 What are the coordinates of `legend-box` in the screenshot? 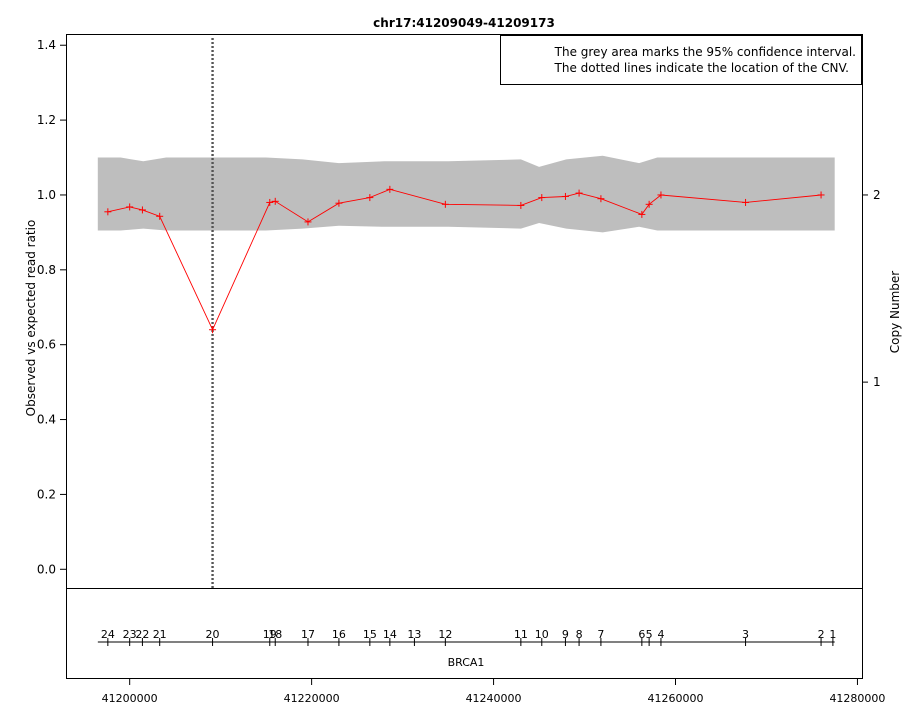 It's located at (681, 60).